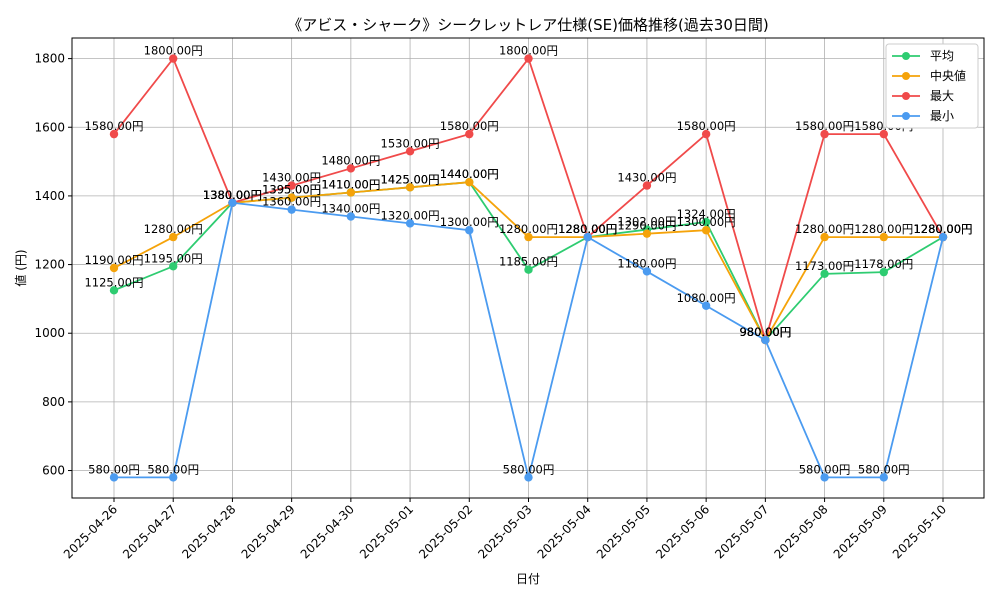 The width and height of the screenshot is (1000, 600). What do you see at coordinates (113, 282) in the screenshot?
I see `data-label: 1125.00円` at bounding box center [113, 282].